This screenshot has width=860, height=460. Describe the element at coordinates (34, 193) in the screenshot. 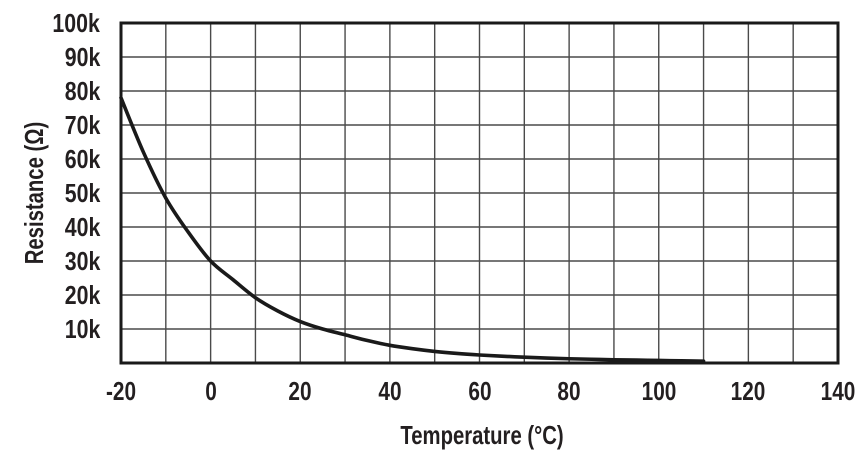

I see `y-axis-title: Resistance (Ω)` at that location.